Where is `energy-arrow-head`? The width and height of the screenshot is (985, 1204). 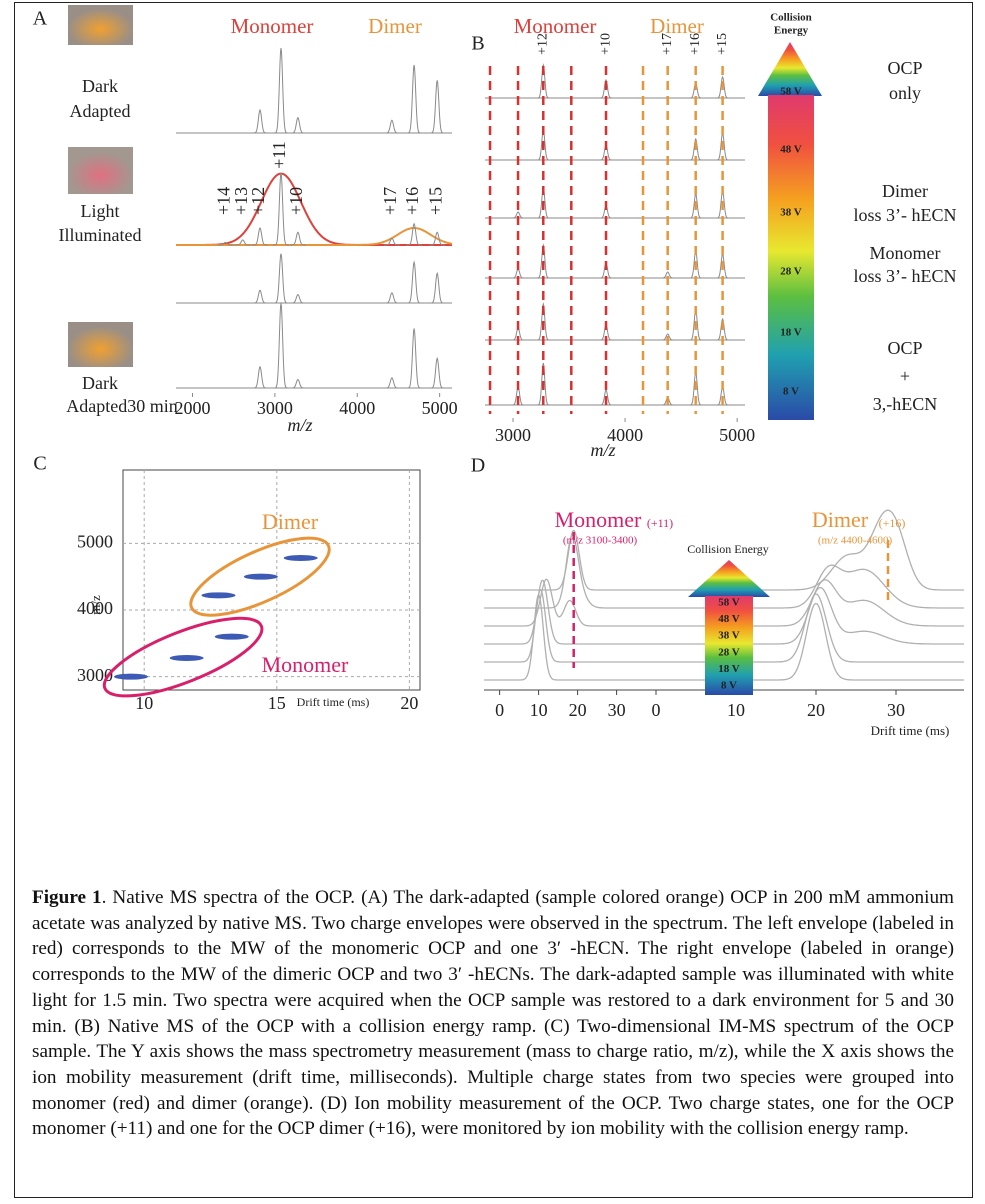
energy-arrow-head is located at coordinates (790, 69).